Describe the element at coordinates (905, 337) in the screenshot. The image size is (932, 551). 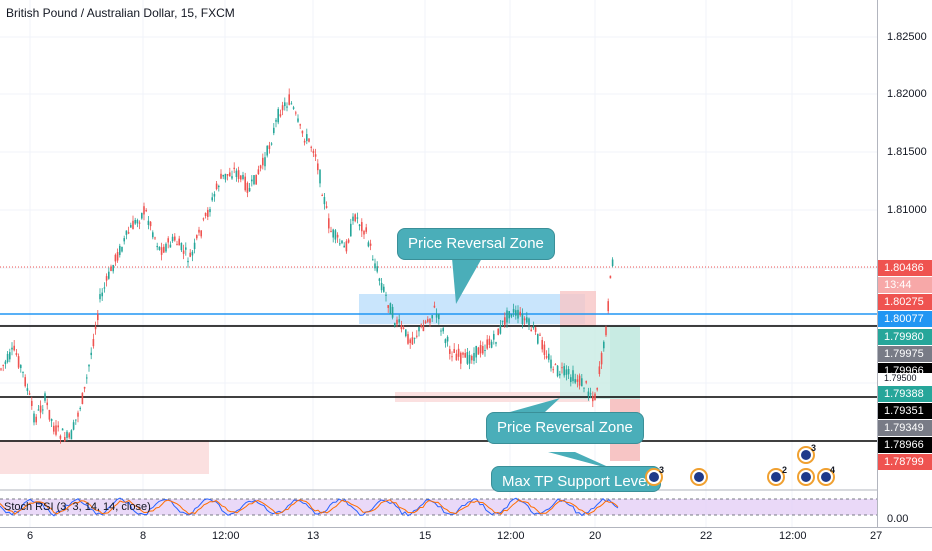
I see `price-tag: 1.79980` at that location.